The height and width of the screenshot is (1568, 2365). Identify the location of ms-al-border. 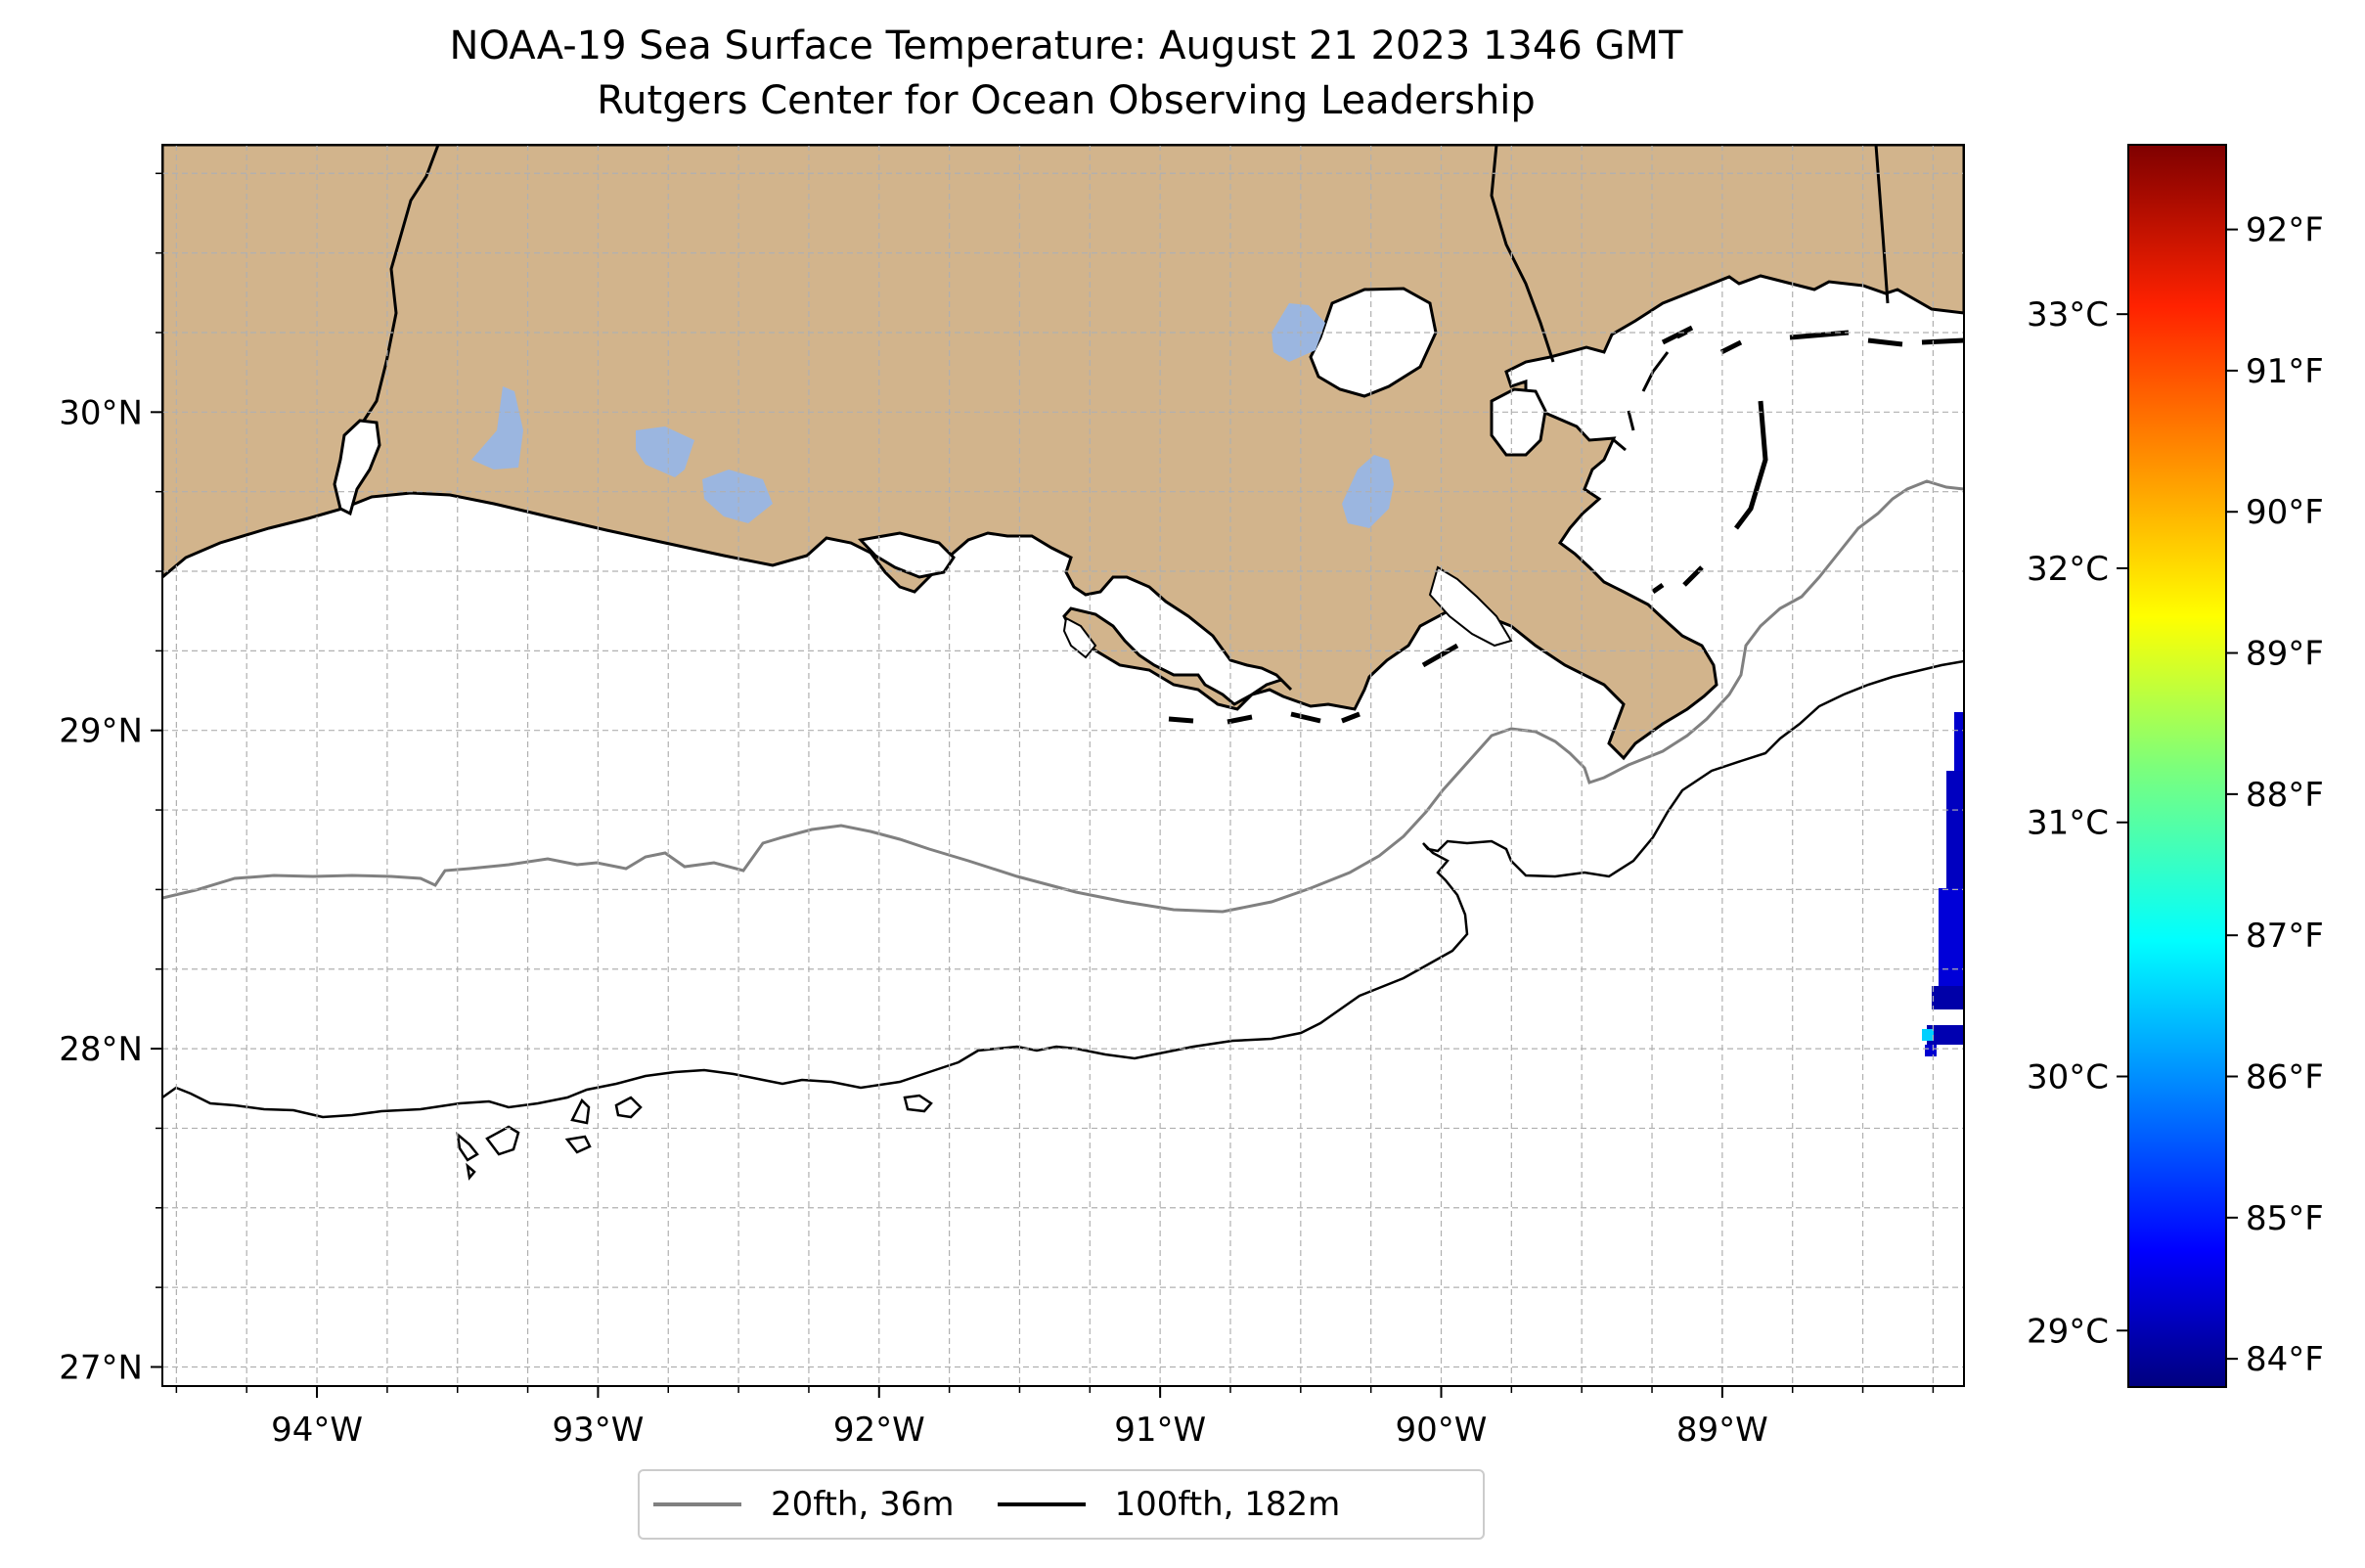
(1882, 224).